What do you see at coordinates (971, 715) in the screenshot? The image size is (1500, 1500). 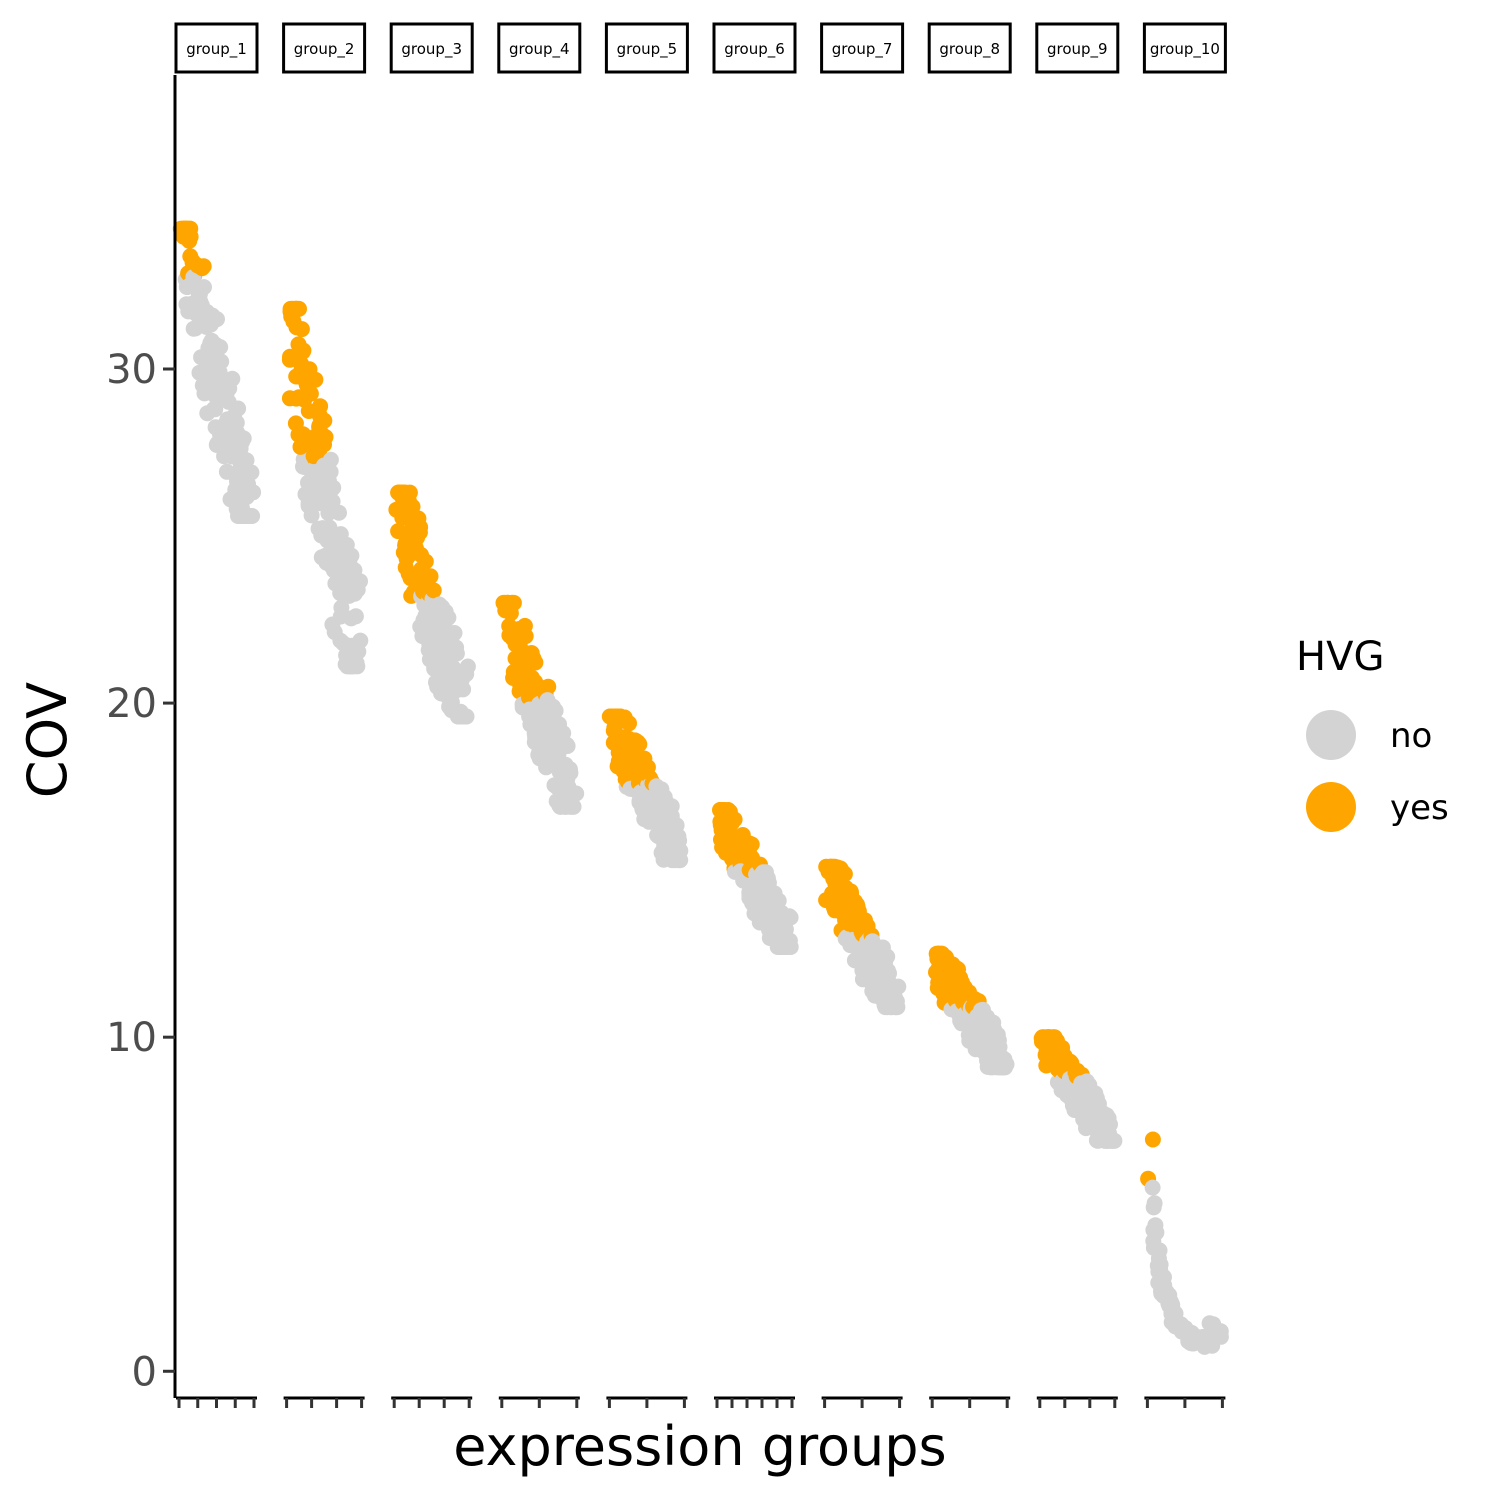 I see `facet-group_8: group_8` at bounding box center [971, 715].